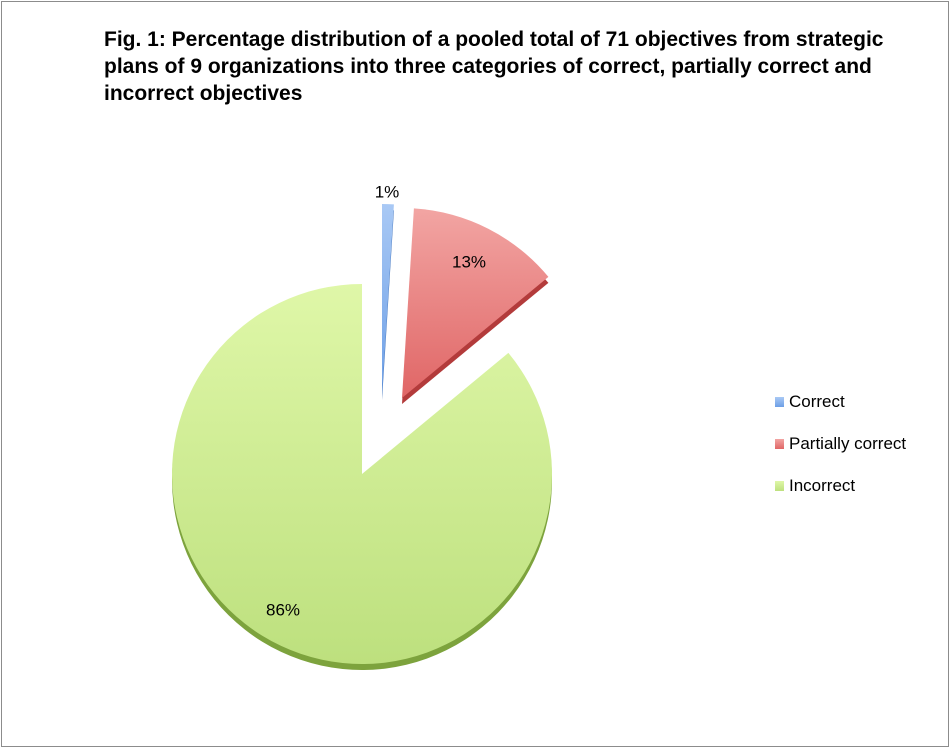 The height and width of the screenshot is (750, 952). Describe the element at coordinates (779, 485) in the screenshot. I see `legend-swatch-incorrect` at that location.